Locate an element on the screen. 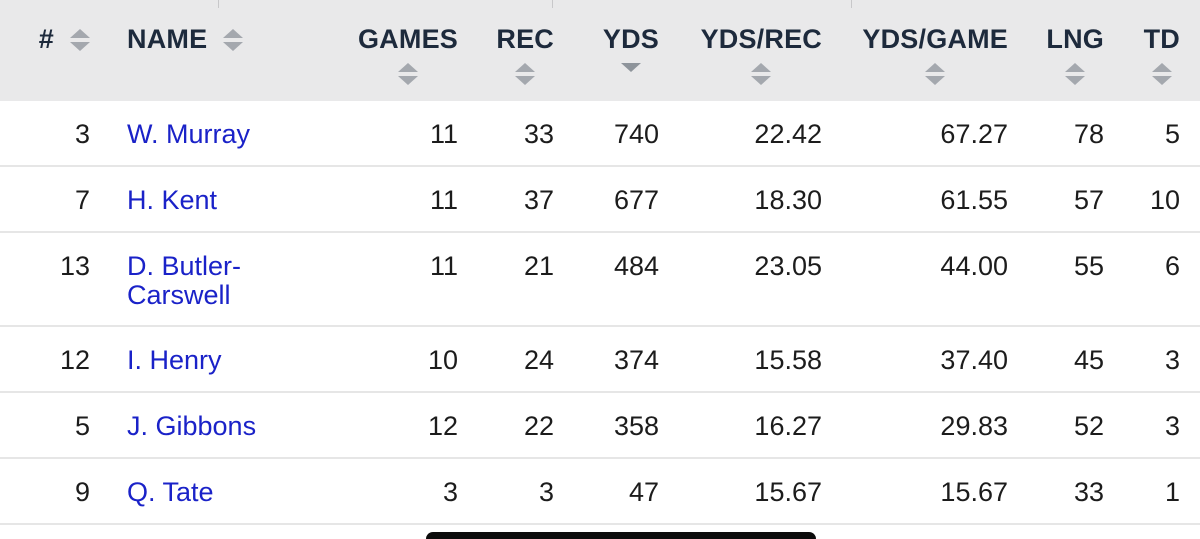  cell-name: W. Murray is located at coordinates (232, 133).